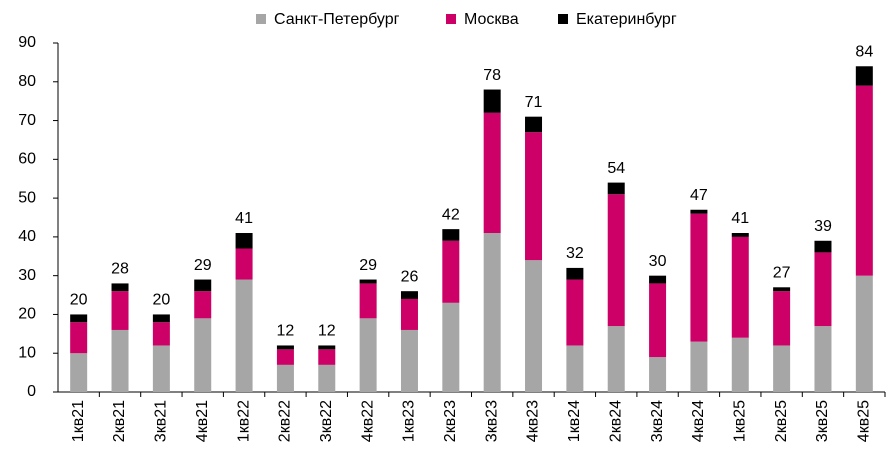 Image resolution: width=887 pixels, height=452 pixels. I want to click on x-tick-label: 2кв25, so click(781, 421).